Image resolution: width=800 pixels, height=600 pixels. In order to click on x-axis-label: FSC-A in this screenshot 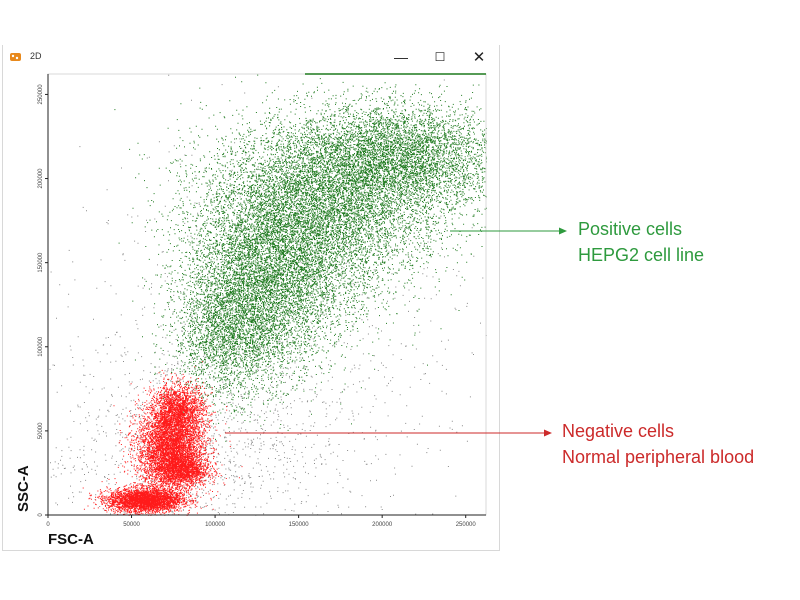, I will do `click(71, 539)`.